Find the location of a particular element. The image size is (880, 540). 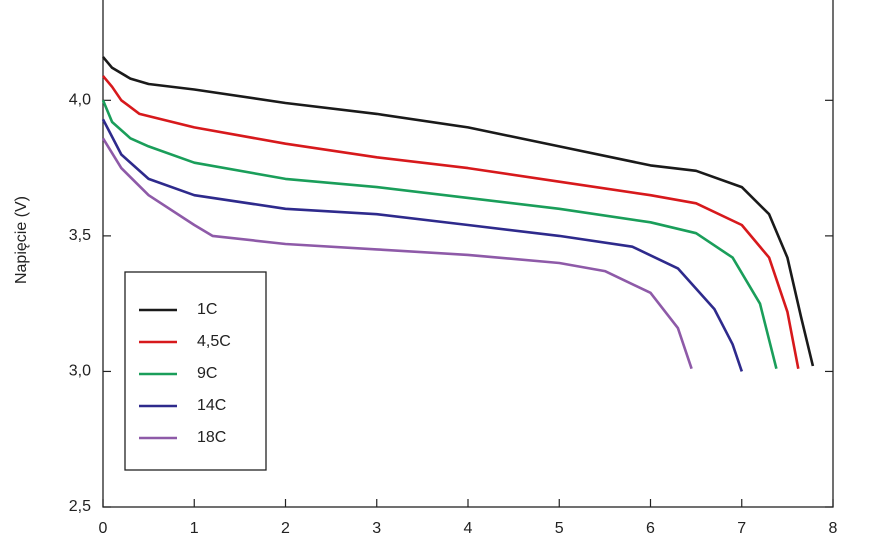

x-tick-label: 0 is located at coordinates (103, 528).